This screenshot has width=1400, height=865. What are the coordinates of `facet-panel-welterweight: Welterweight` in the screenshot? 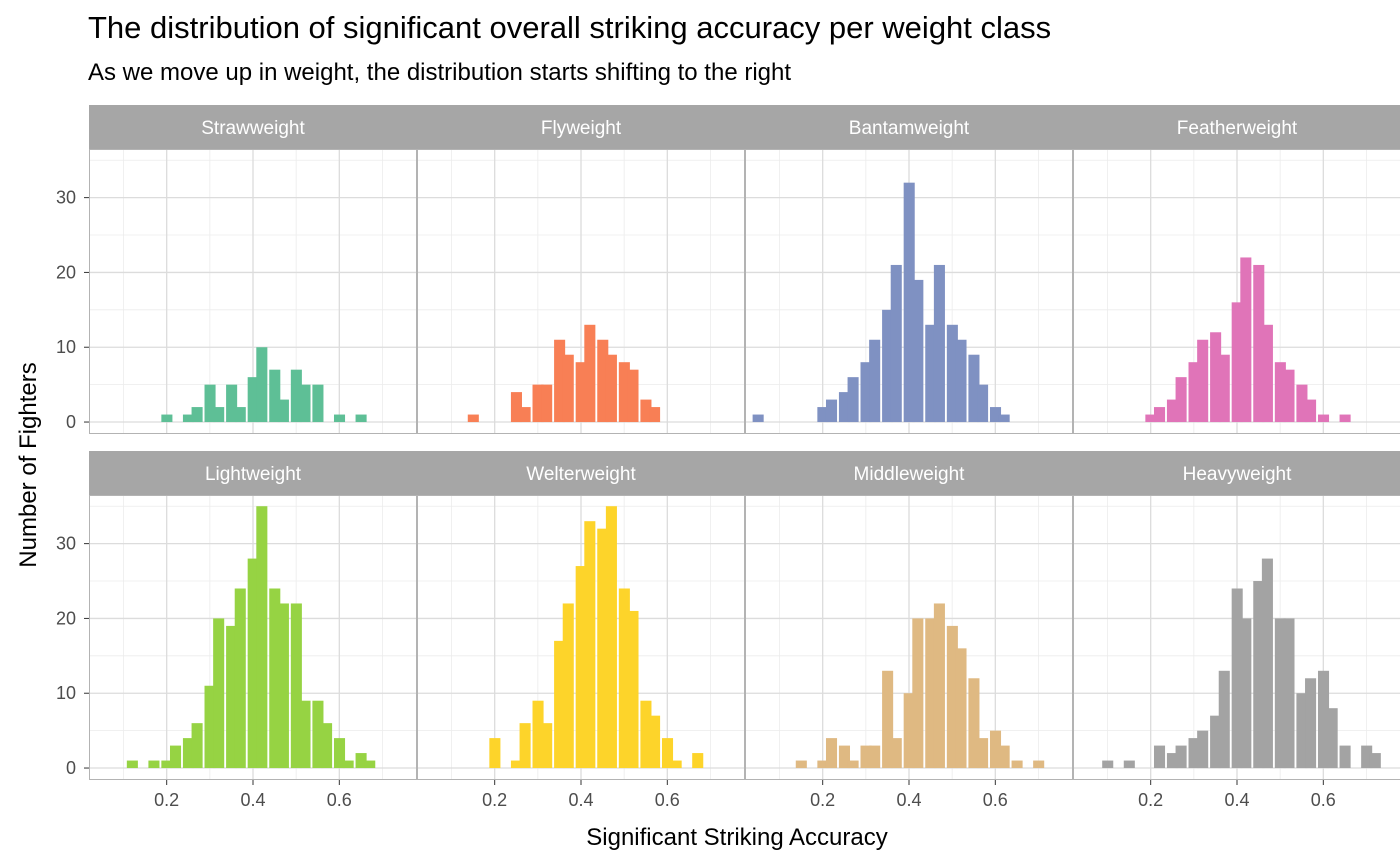 It's located at (581, 615).